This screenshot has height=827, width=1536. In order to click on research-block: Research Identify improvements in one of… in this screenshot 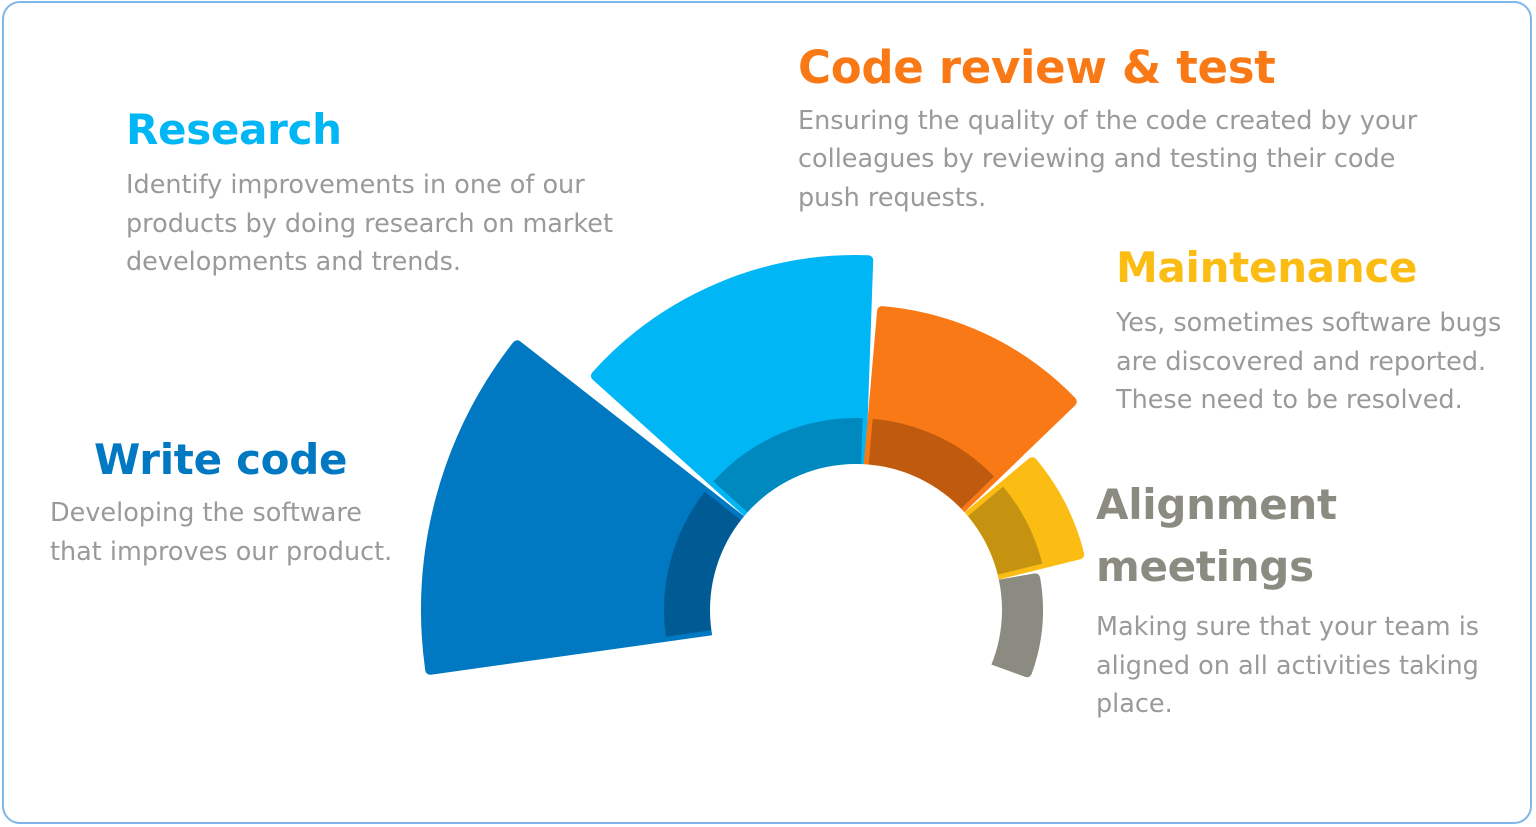, I will do `click(376, 193)`.